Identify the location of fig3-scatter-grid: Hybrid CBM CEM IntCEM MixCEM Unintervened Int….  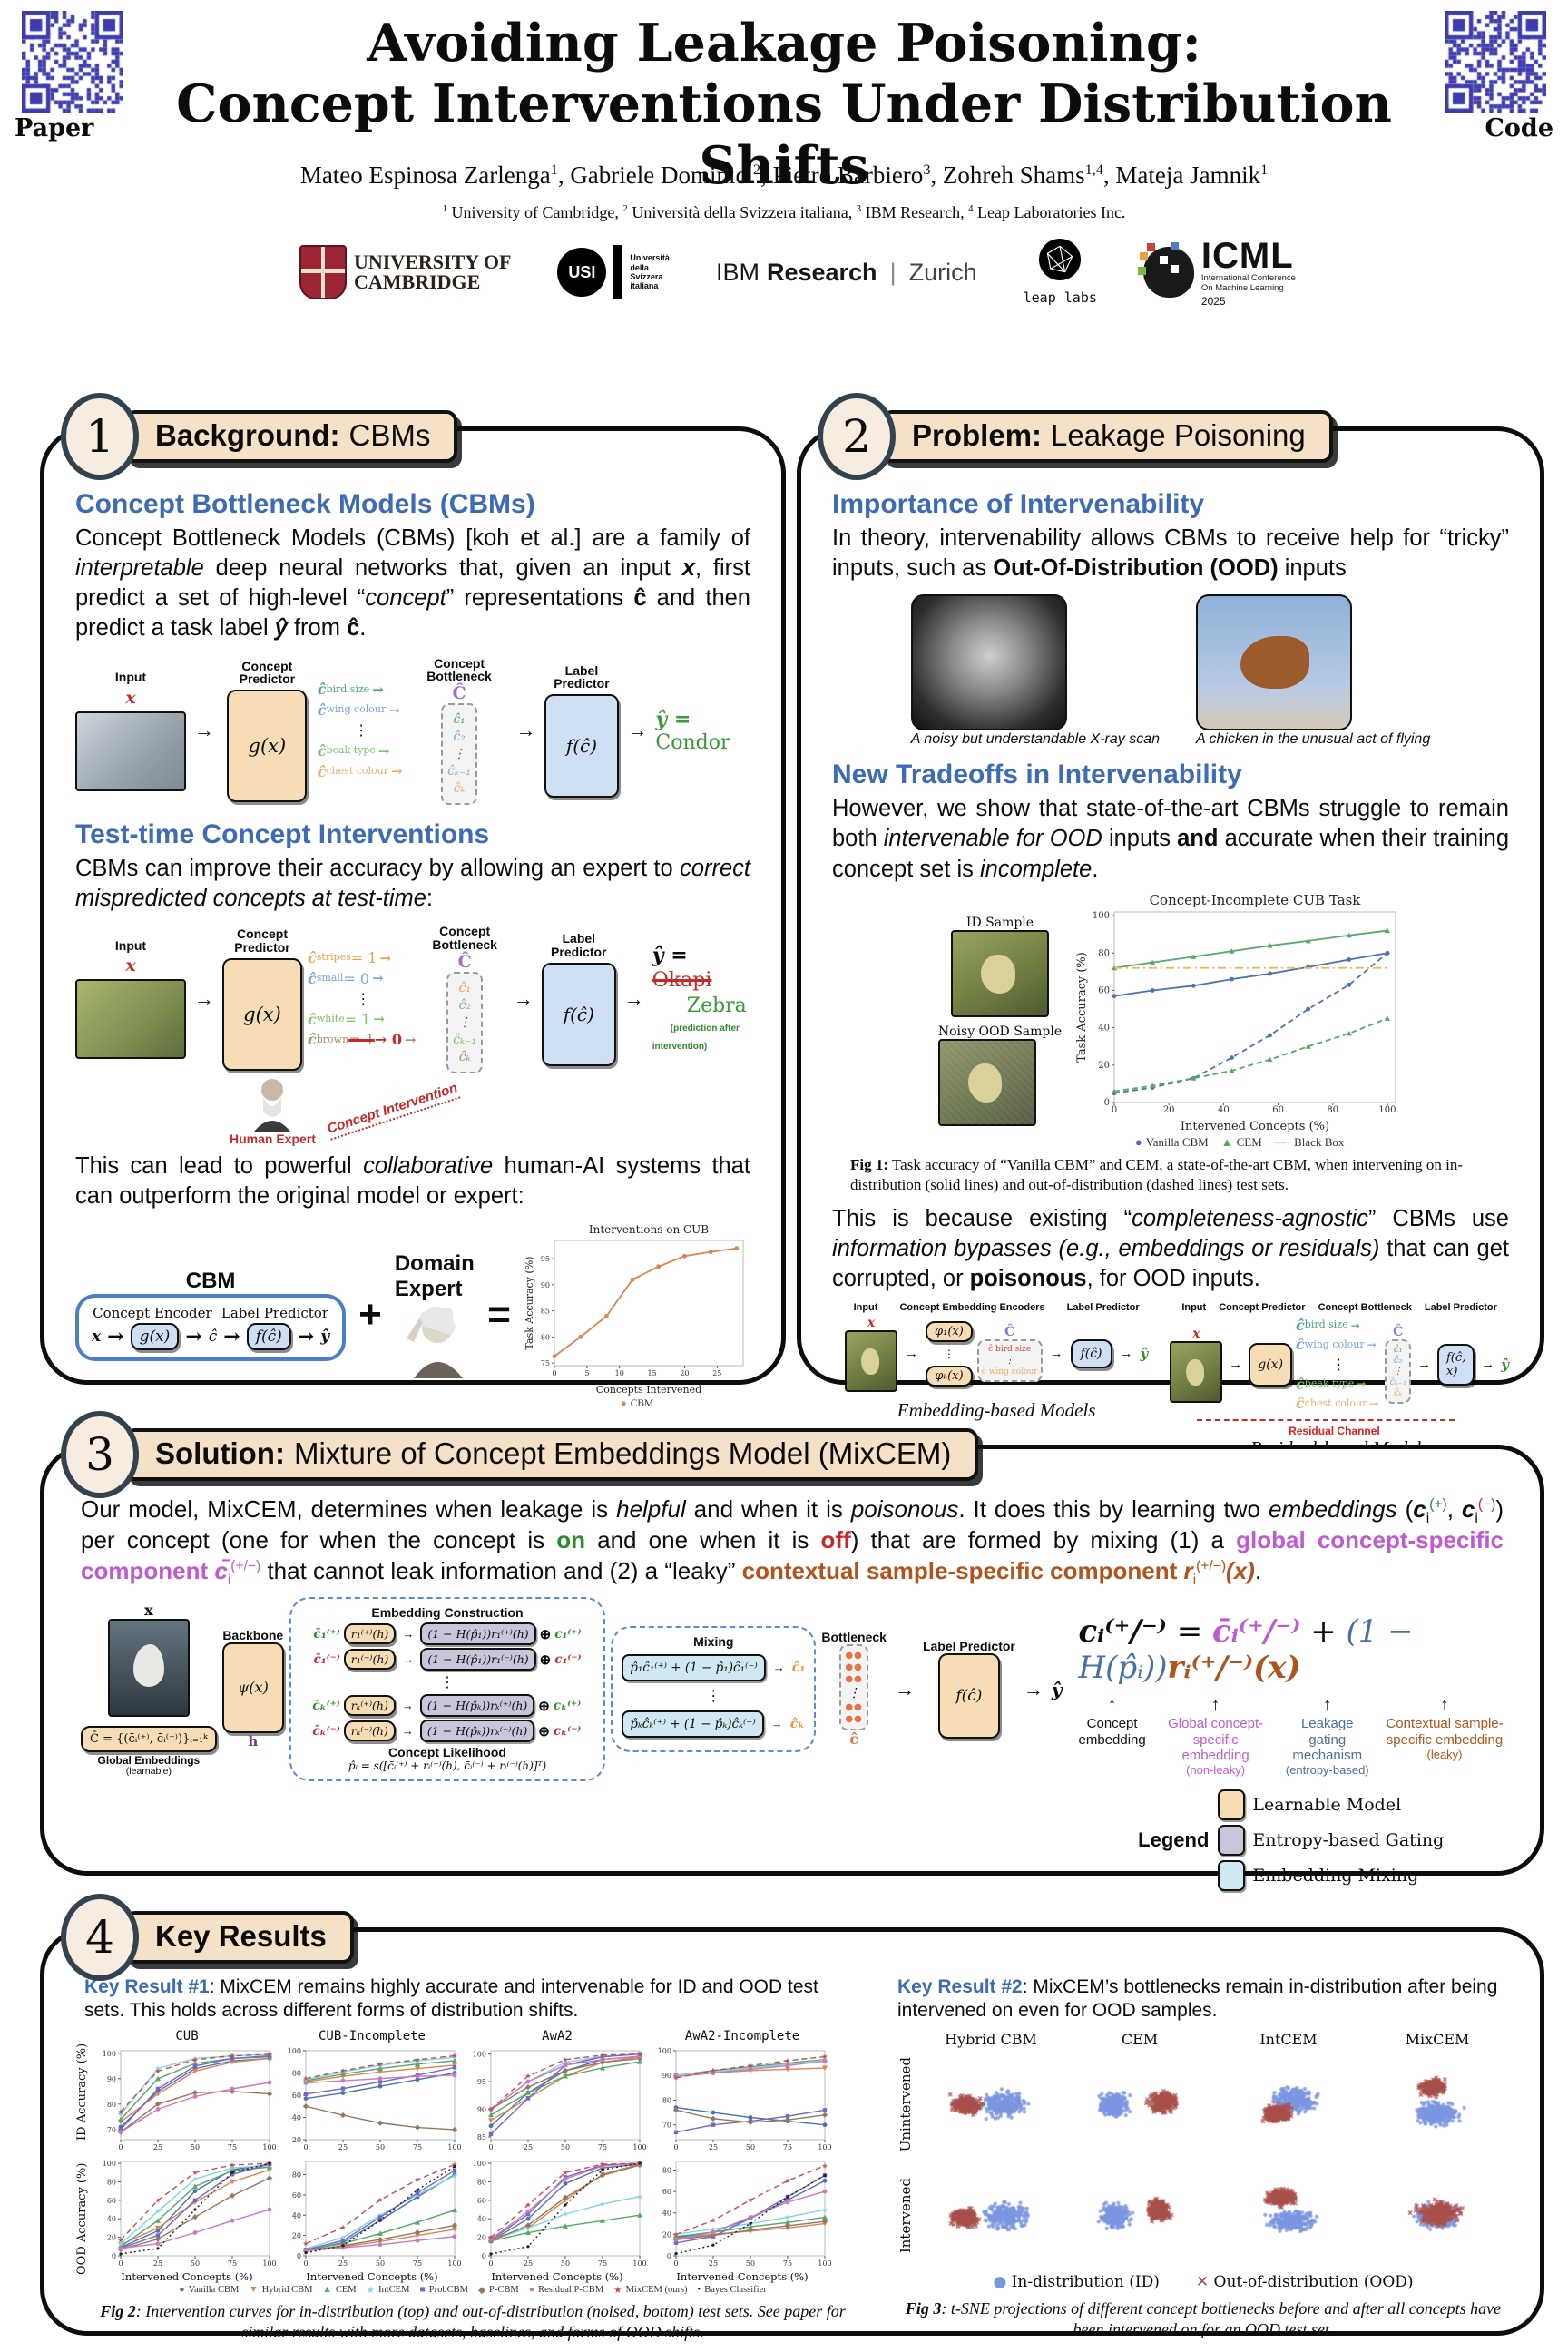
(1203, 2150).